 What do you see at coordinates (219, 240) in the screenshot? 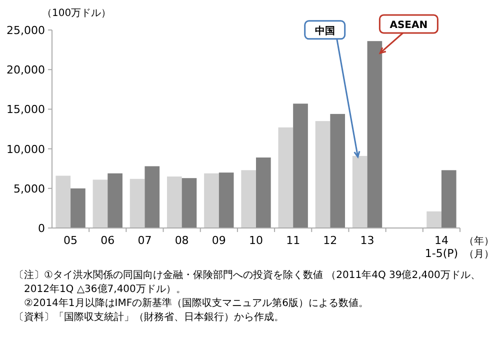
I see `x-tick-label: 09` at bounding box center [219, 240].